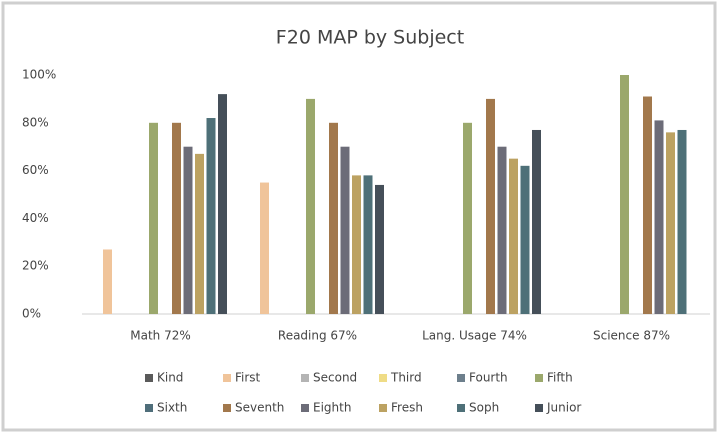 This screenshot has width=719, height=434. I want to click on y-tick-label: 0%, so click(31, 314).